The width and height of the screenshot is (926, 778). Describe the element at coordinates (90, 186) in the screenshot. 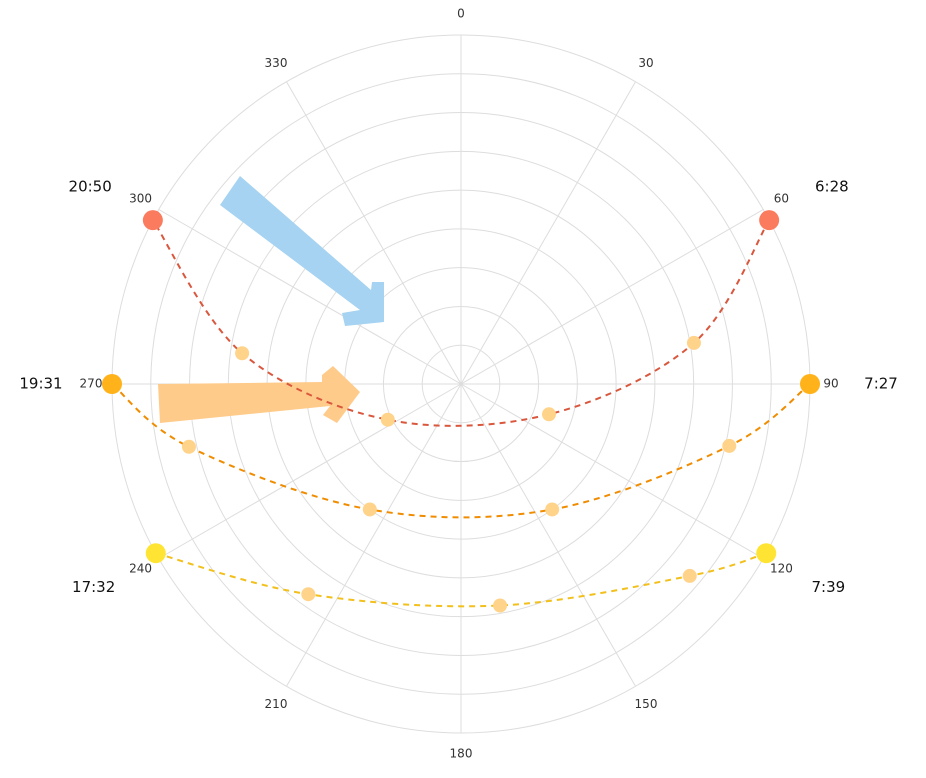

I see `time-label: 20:50` at that location.